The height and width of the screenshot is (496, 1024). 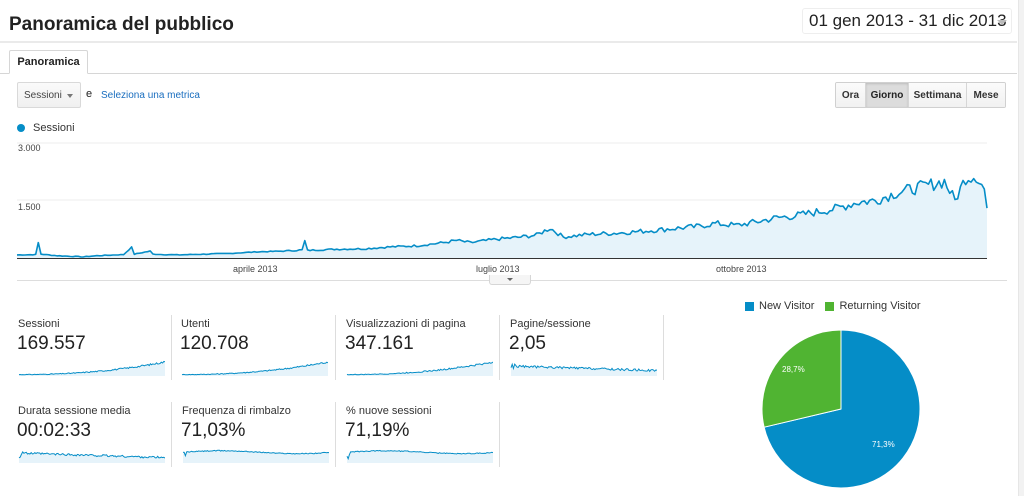 What do you see at coordinates (389, 411) in the screenshot?
I see `kpi-label: % nuove sessioni` at bounding box center [389, 411].